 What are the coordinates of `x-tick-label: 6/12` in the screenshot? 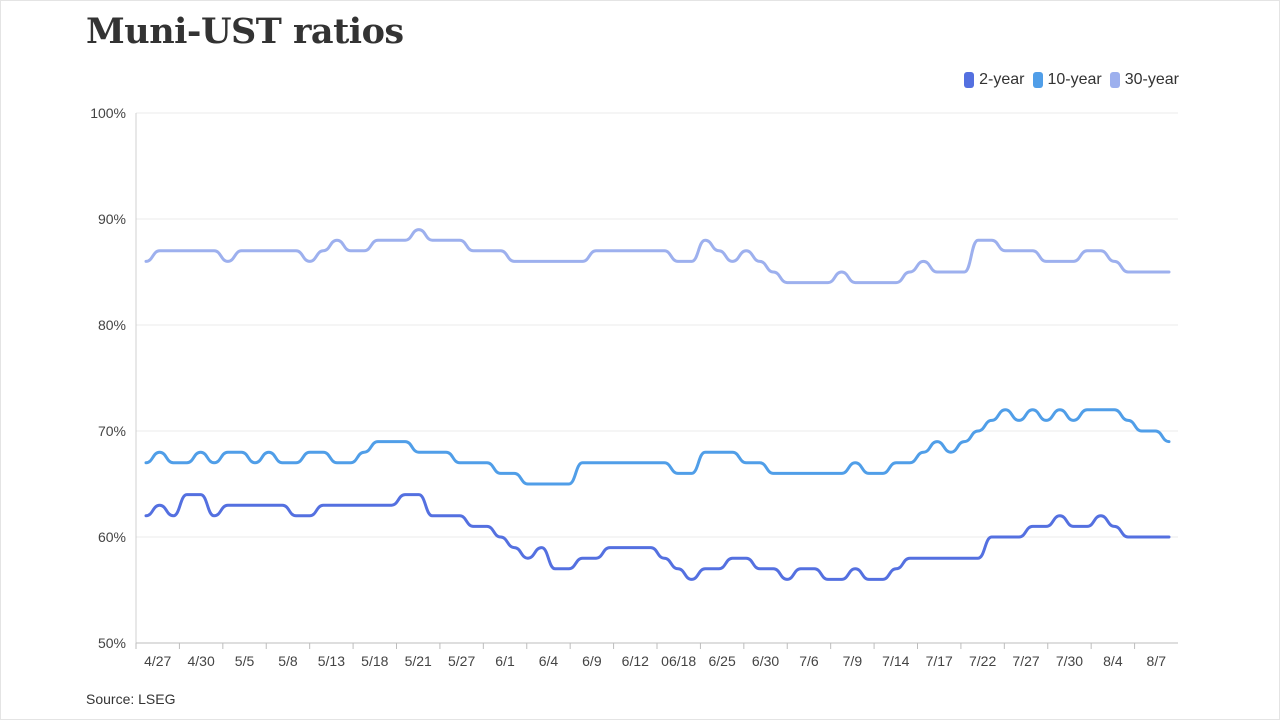 It's located at (635, 661).